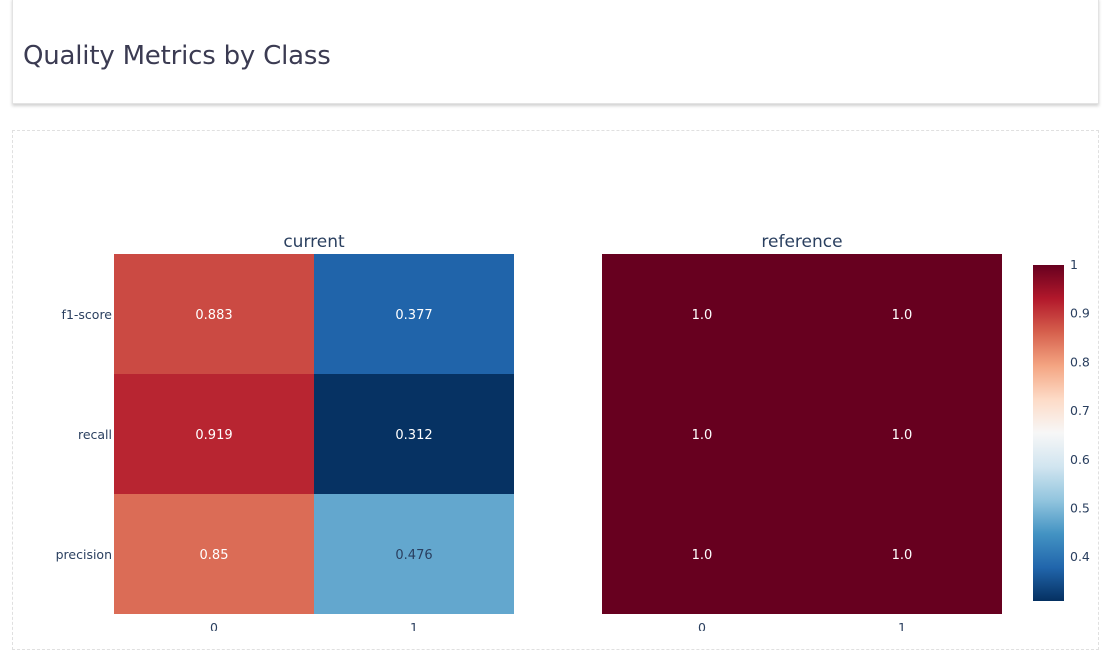 The image size is (1109, 650). I want to click on colorbar-tick-label: 0.5, so click(1080, 507).